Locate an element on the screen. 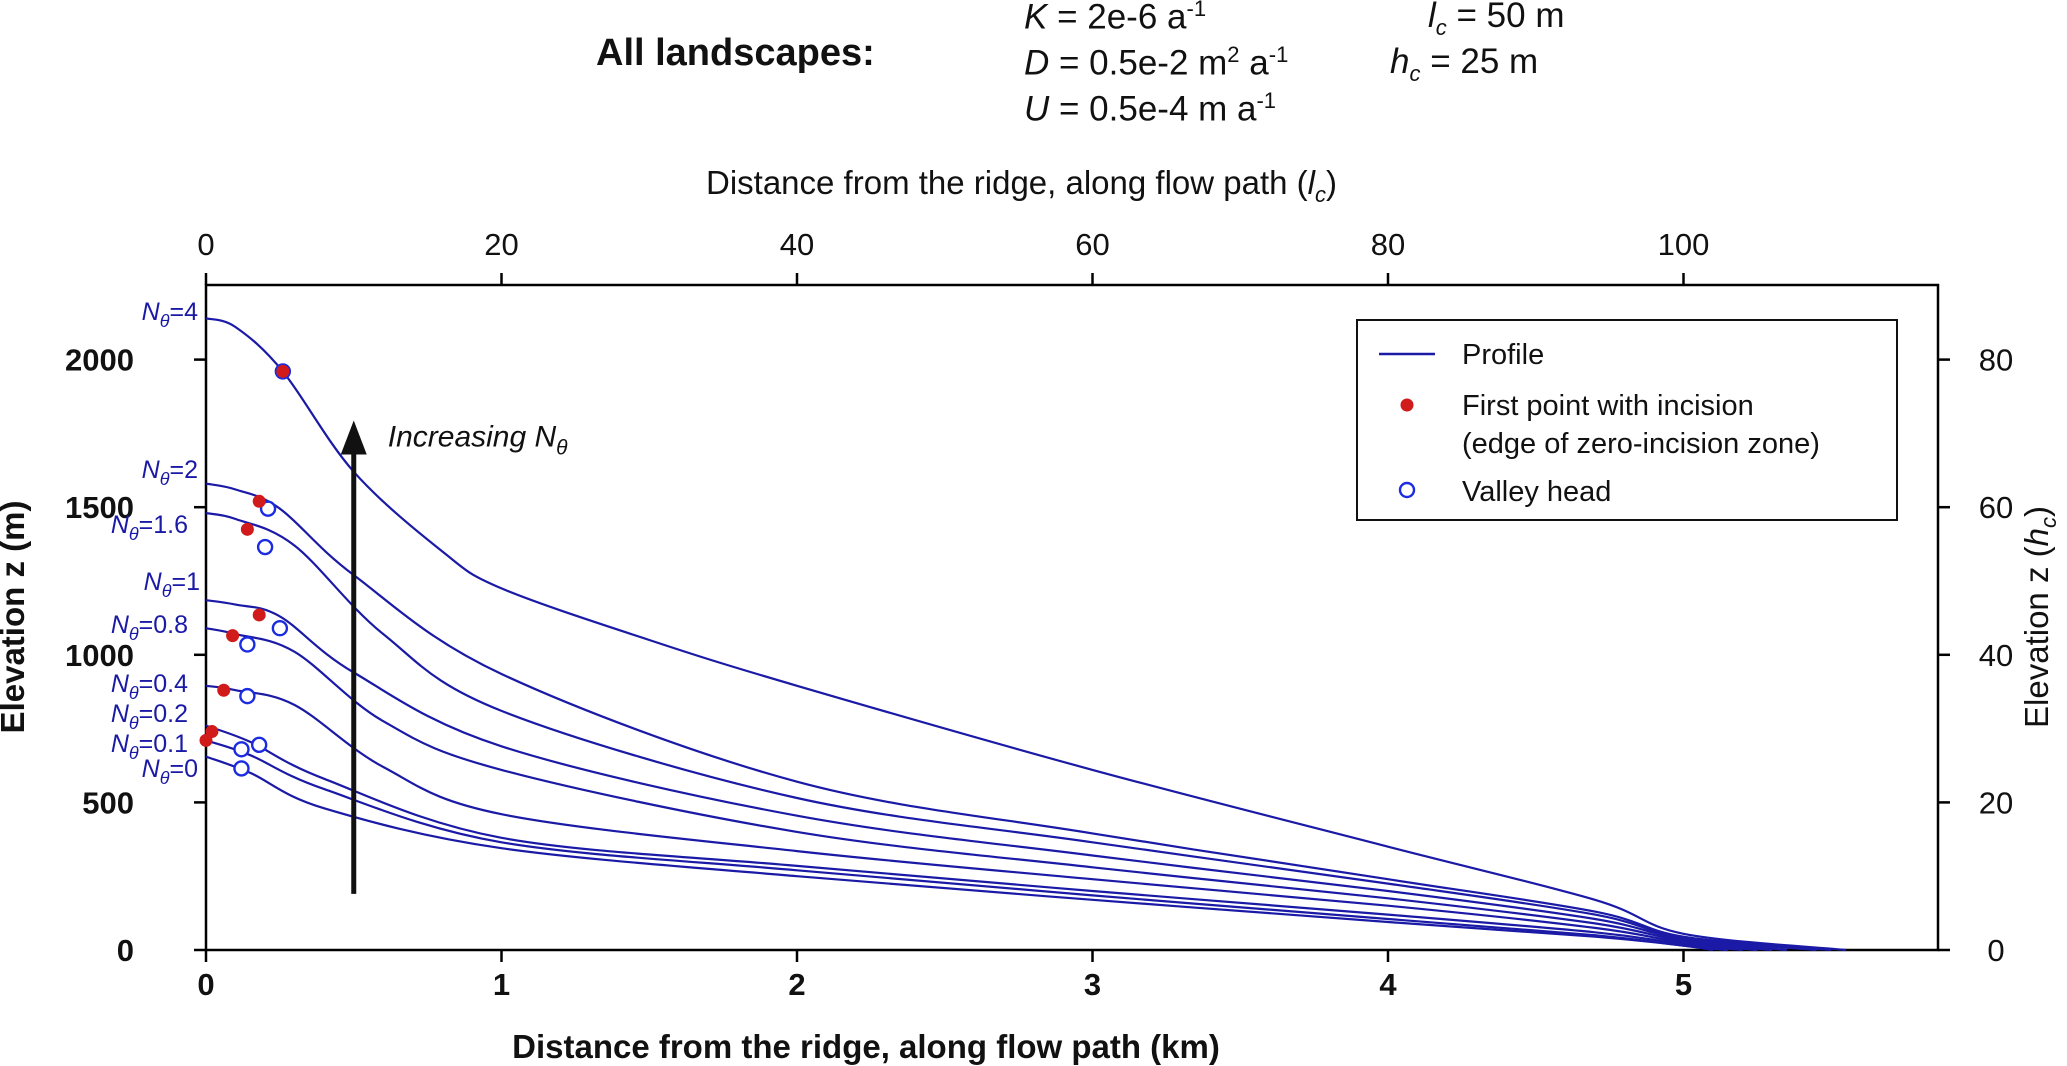 The height and width of the screenshot is (1066, 2067). annotation-text: Increasing Nθ is located at coordinates (478, 440).